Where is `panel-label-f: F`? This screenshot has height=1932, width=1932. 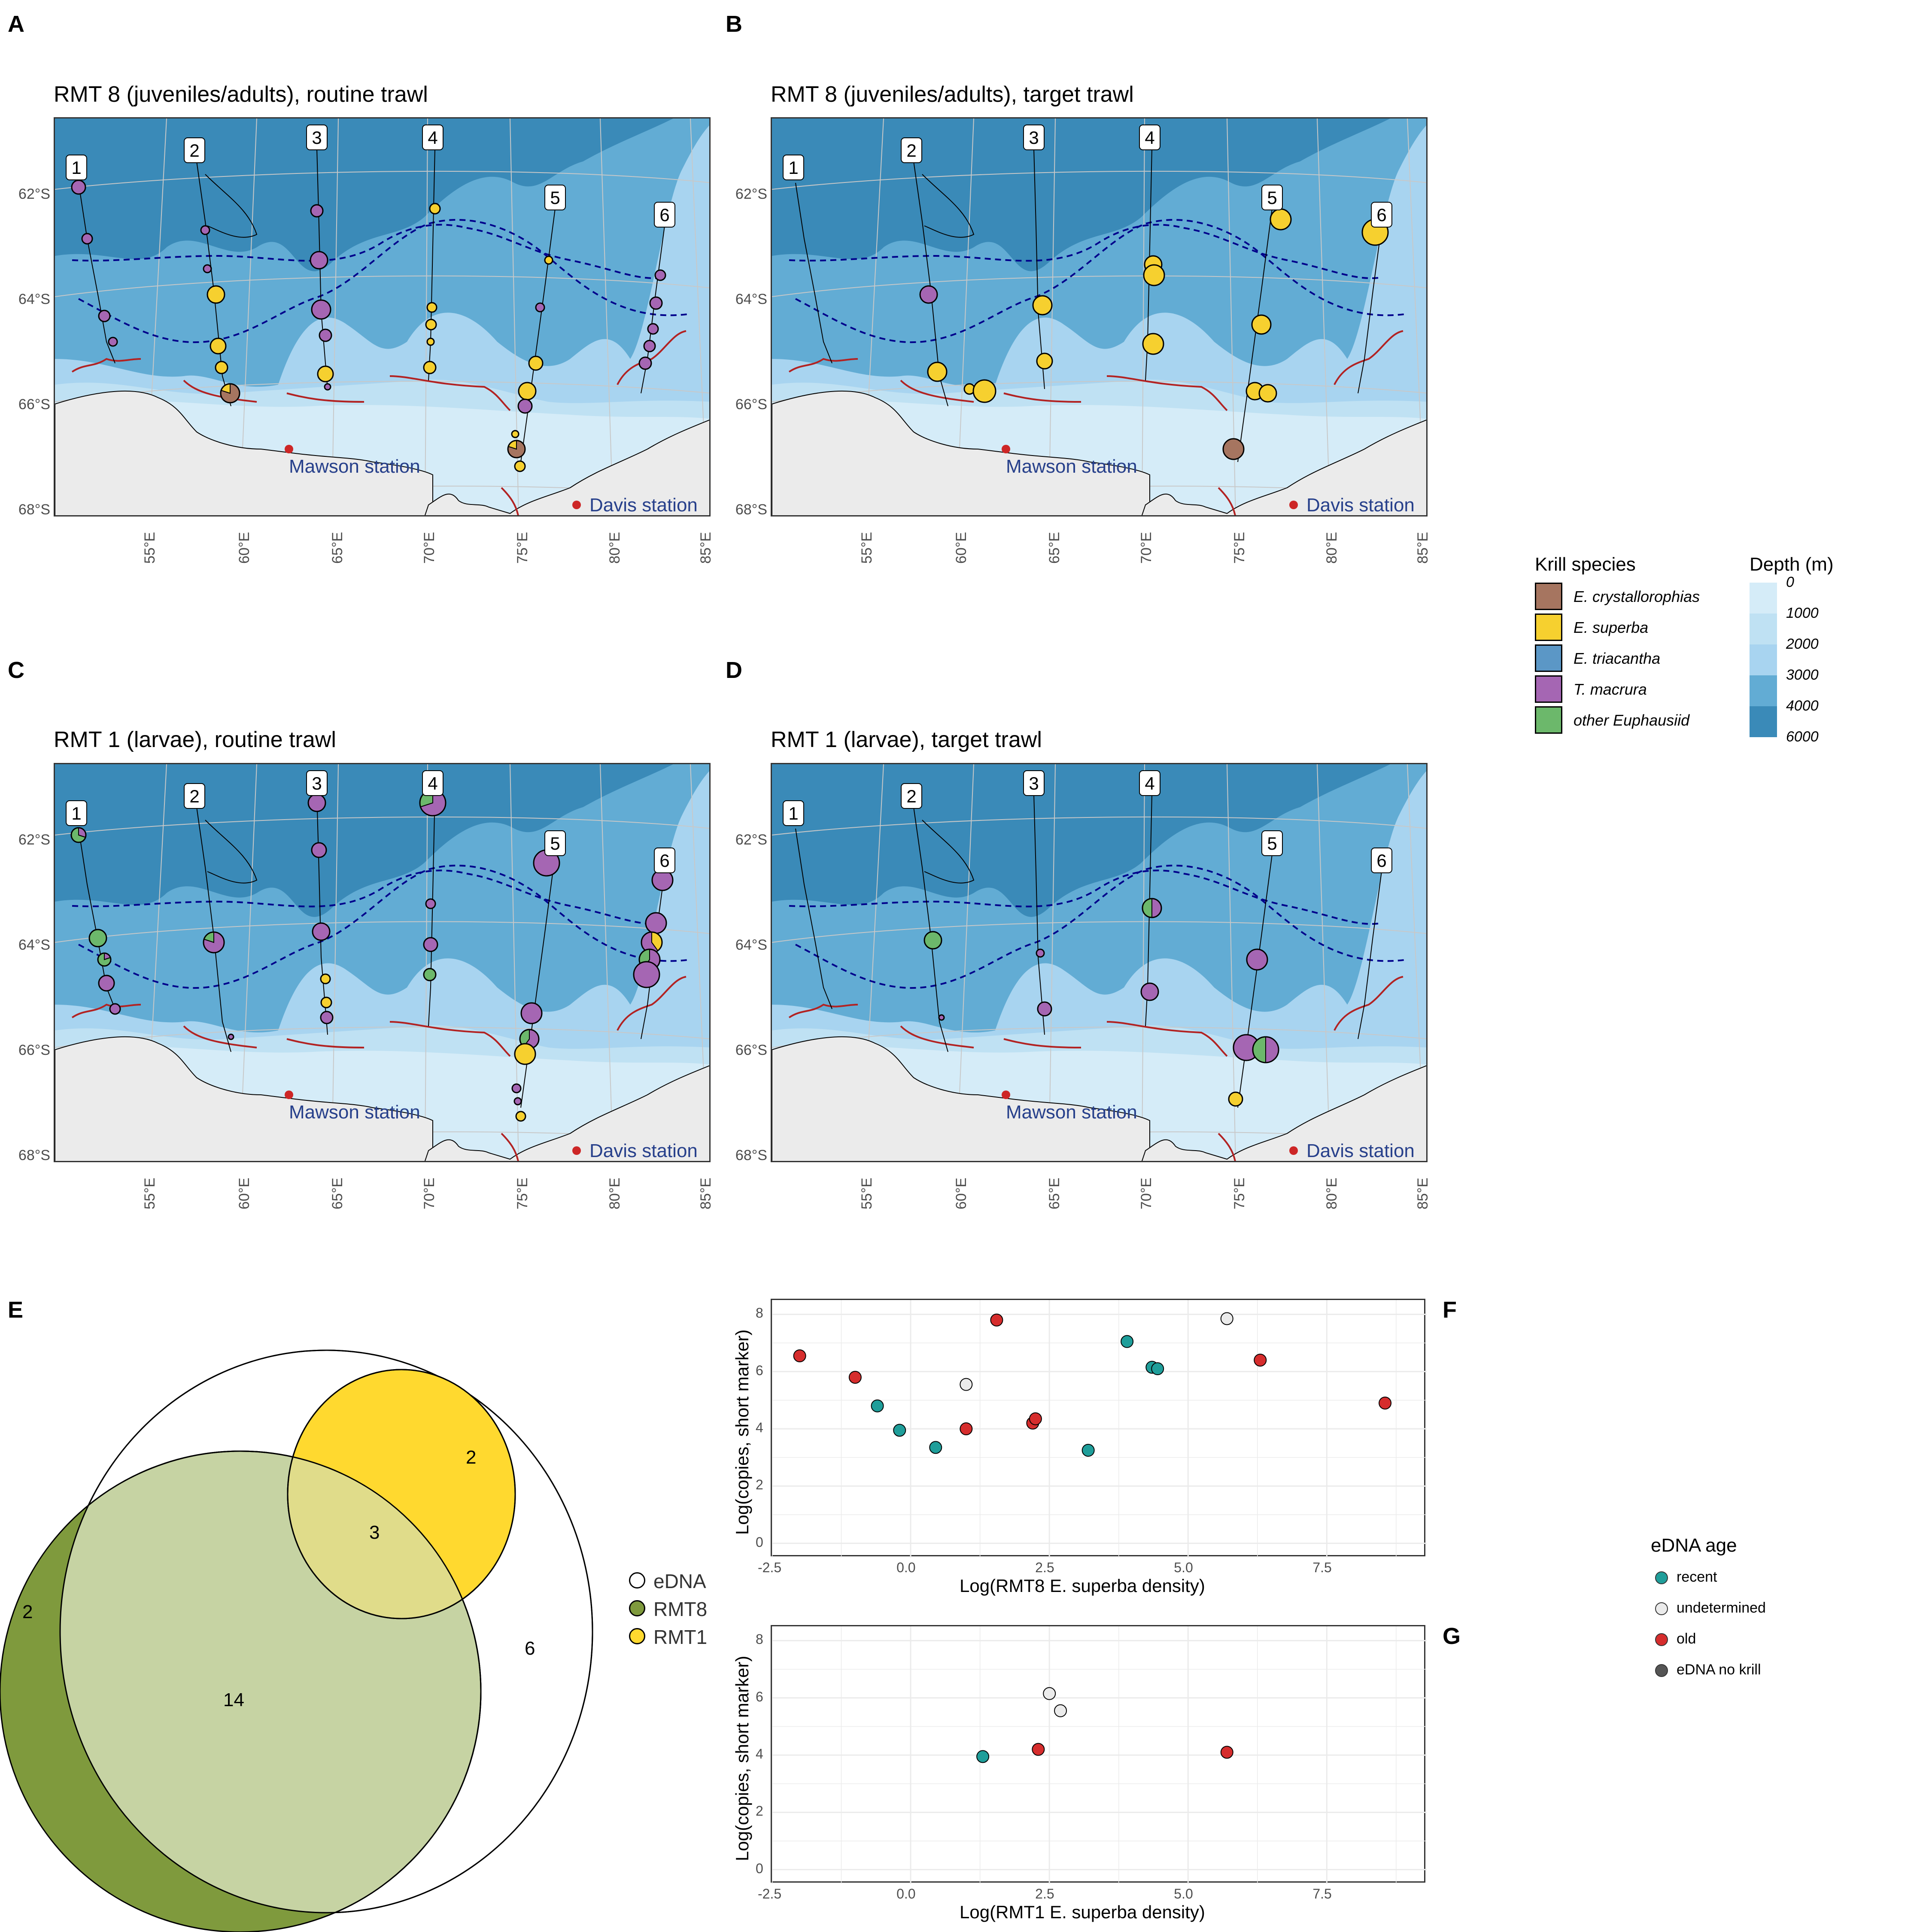 panel-label-f: F is located at coordinates (1450, 1310).